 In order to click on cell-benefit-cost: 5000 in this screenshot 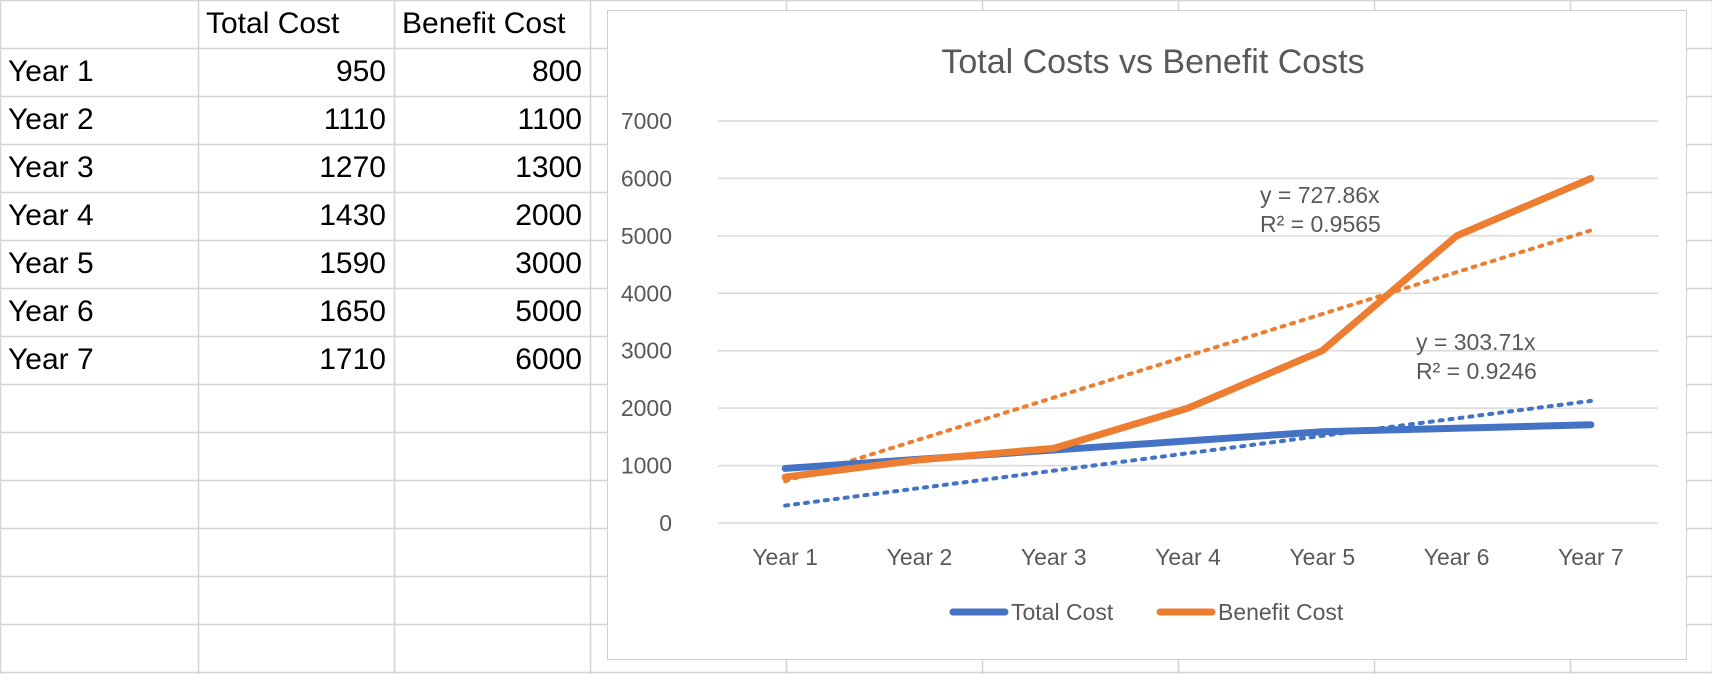, I will do `click(548, 311)`.